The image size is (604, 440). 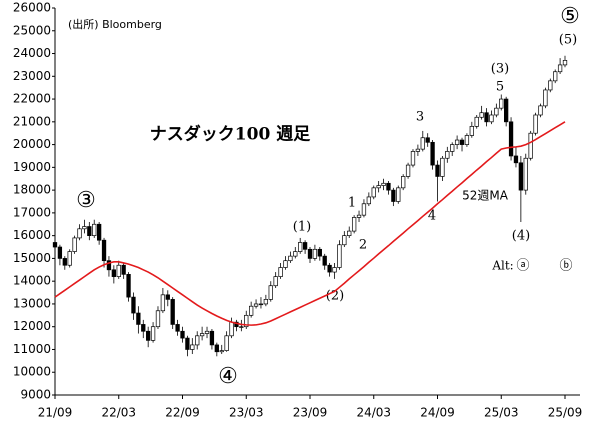 I want to click on y-tick-label: 22000, so click(x=32, y=99).